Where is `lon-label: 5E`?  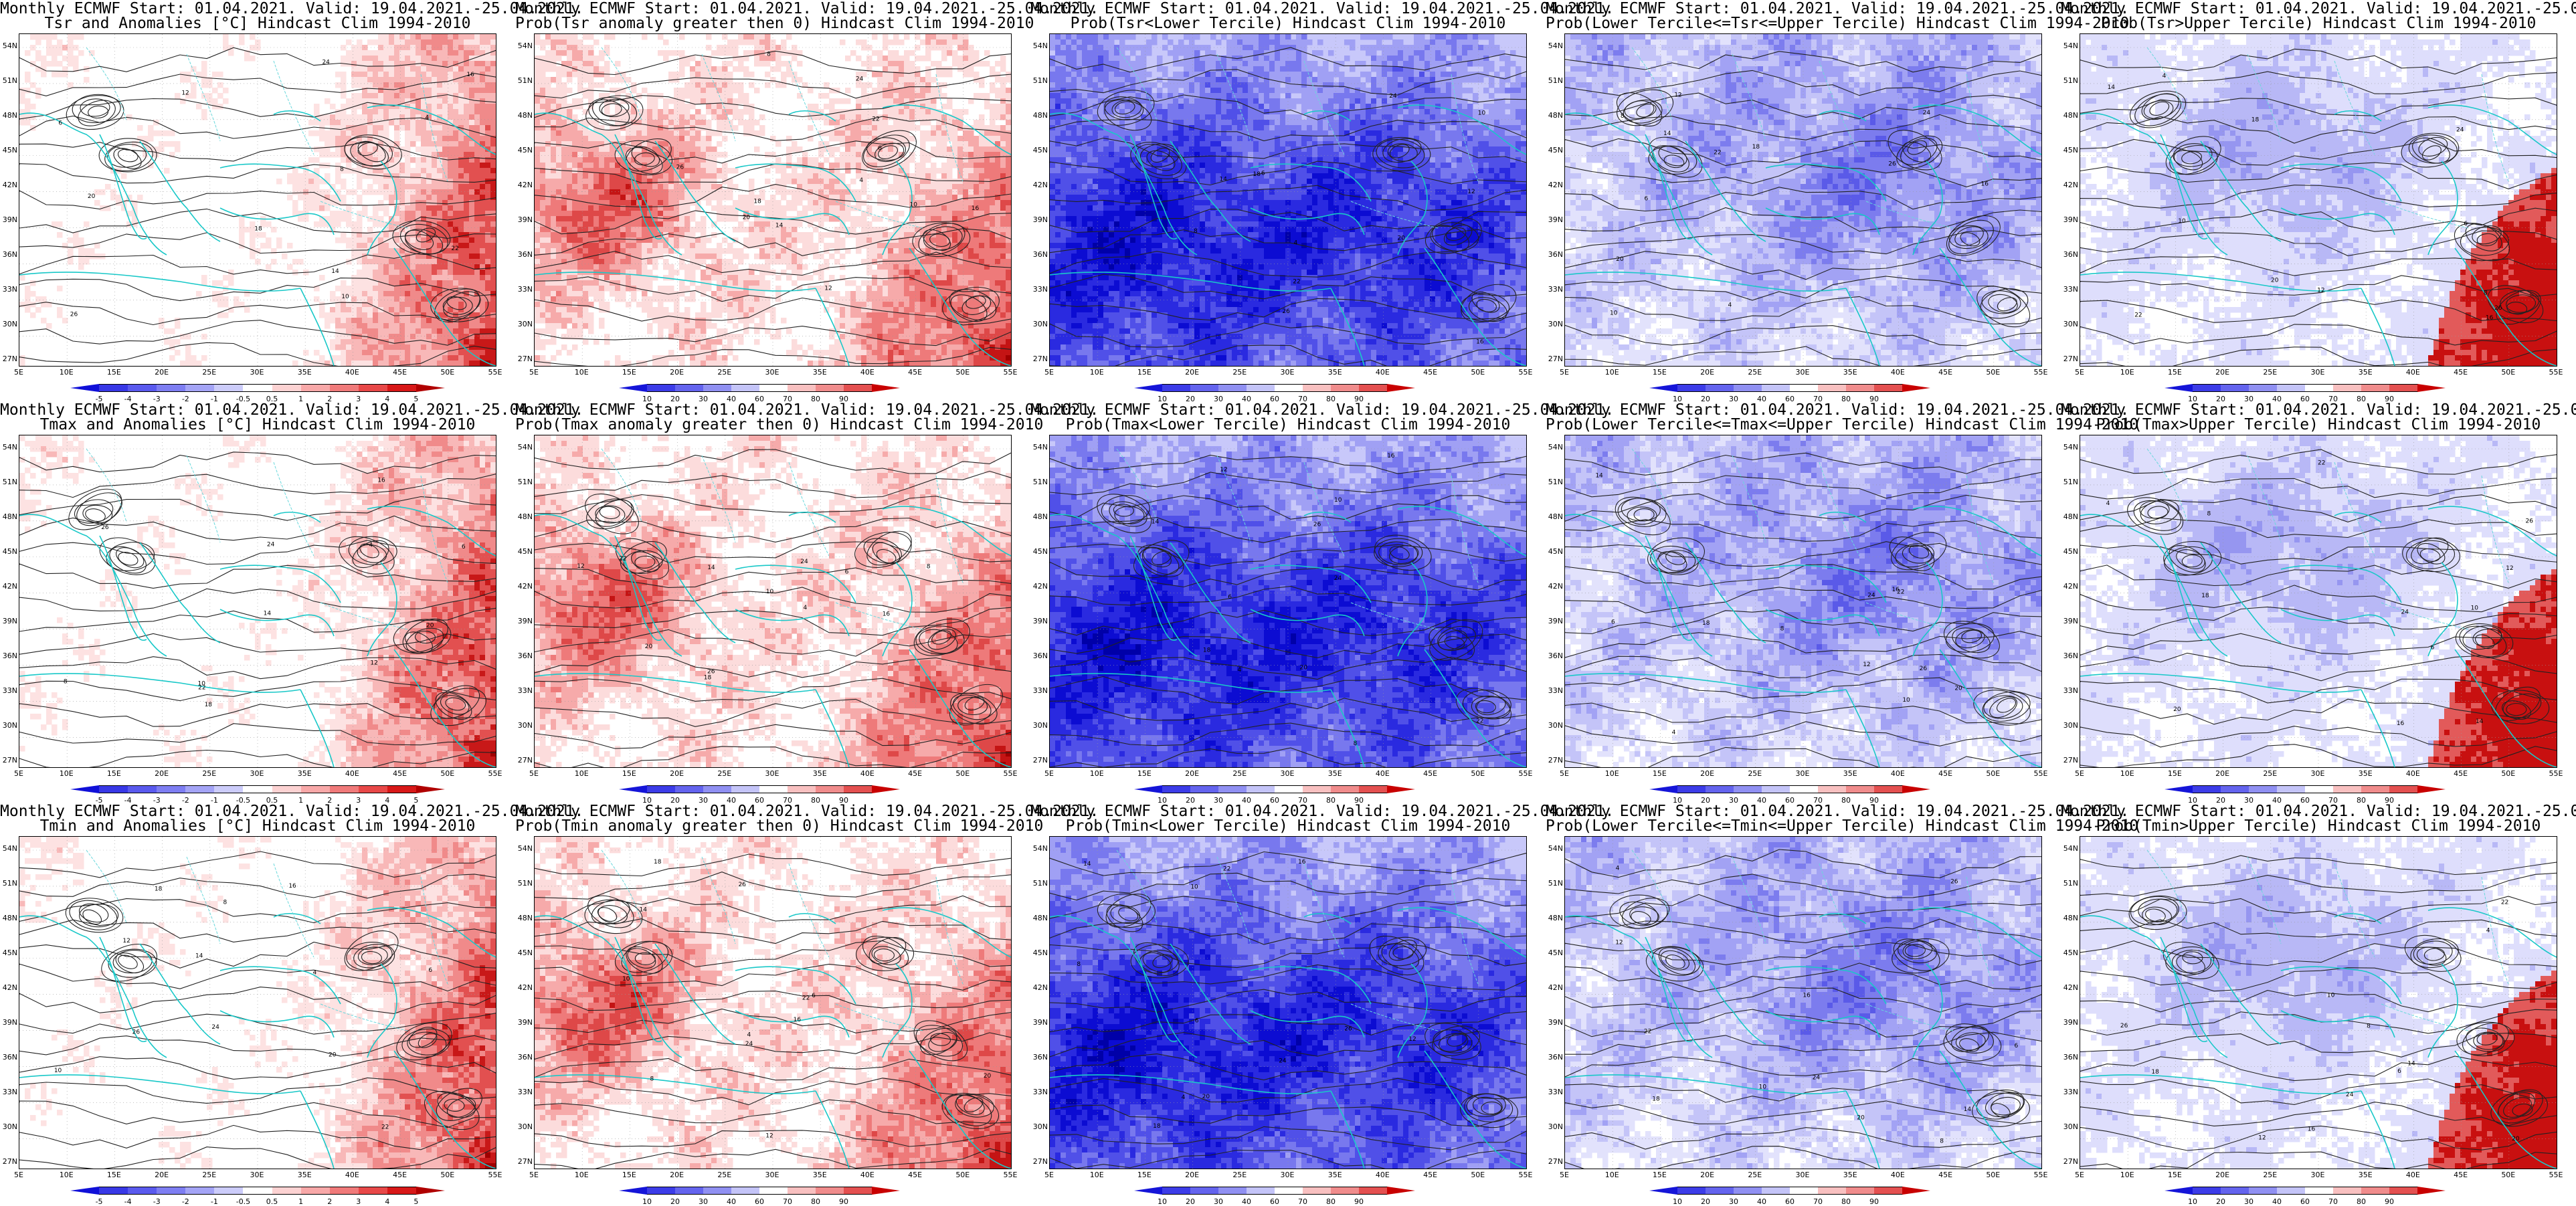 lon-label: 5E is located at coordinates (1049, 1175).